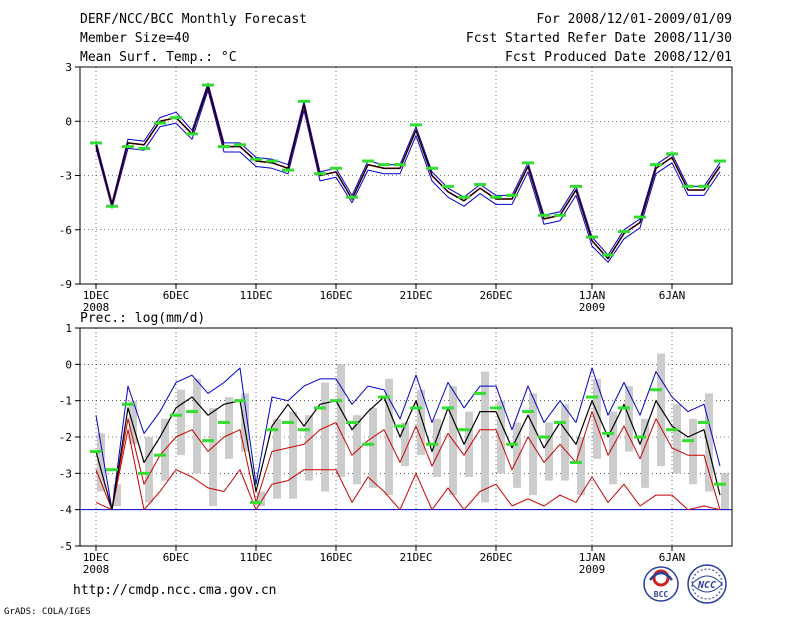  I want to click on fcst-produced-text: Fcst Produced Date 2008/12/01, so click(618, 57).